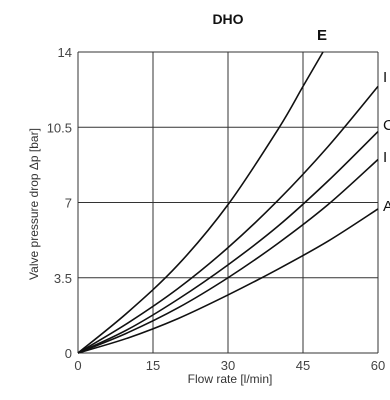 This screenshot has width=390, height=400. What do you see at coordinates (63, 278) in the screenshot?
I see `y-tick-label-1: 3.5` at bounding box center [63, 278].